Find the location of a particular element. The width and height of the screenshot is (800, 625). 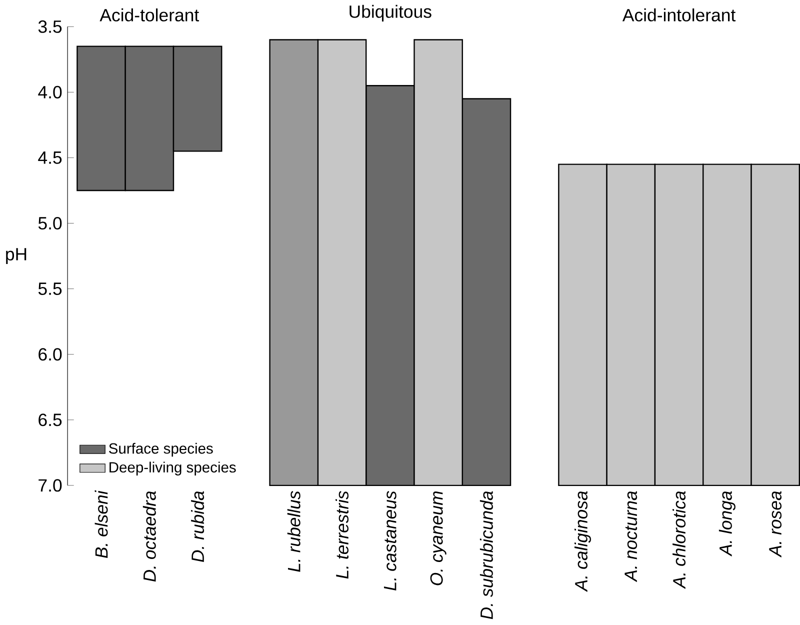

x-tick-label: A. chlorotica is located at coordinates (679, 540).